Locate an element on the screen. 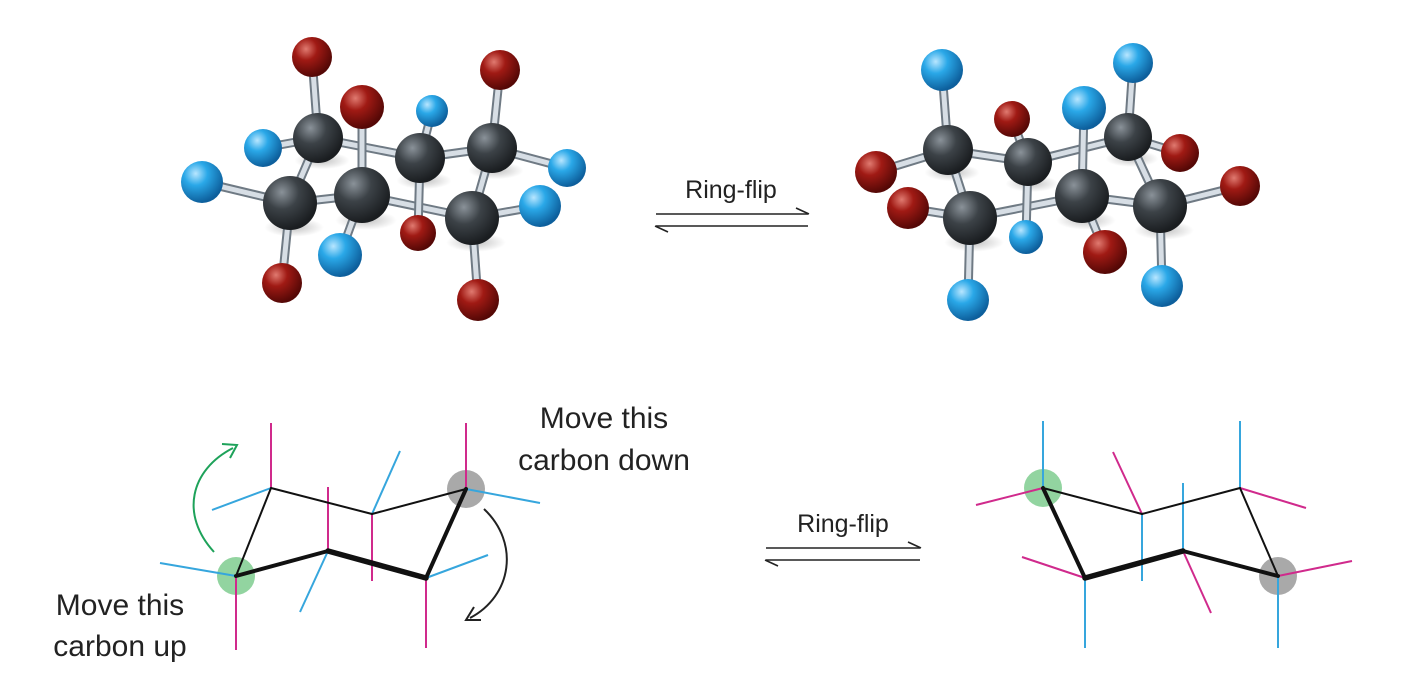 This screenshot has height=700, width=1411. chair-model-left is located at coordinates (383, 179).